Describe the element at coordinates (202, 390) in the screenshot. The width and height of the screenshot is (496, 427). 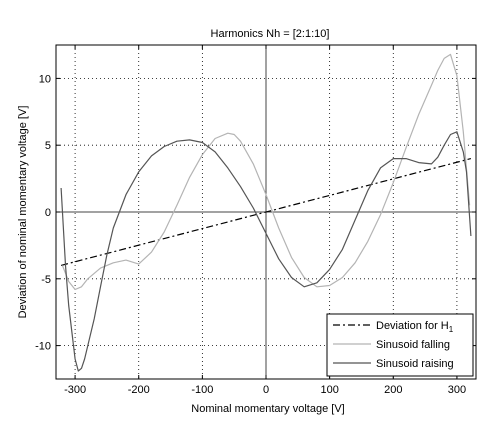
I see `x-tick-label: -100` at that location.